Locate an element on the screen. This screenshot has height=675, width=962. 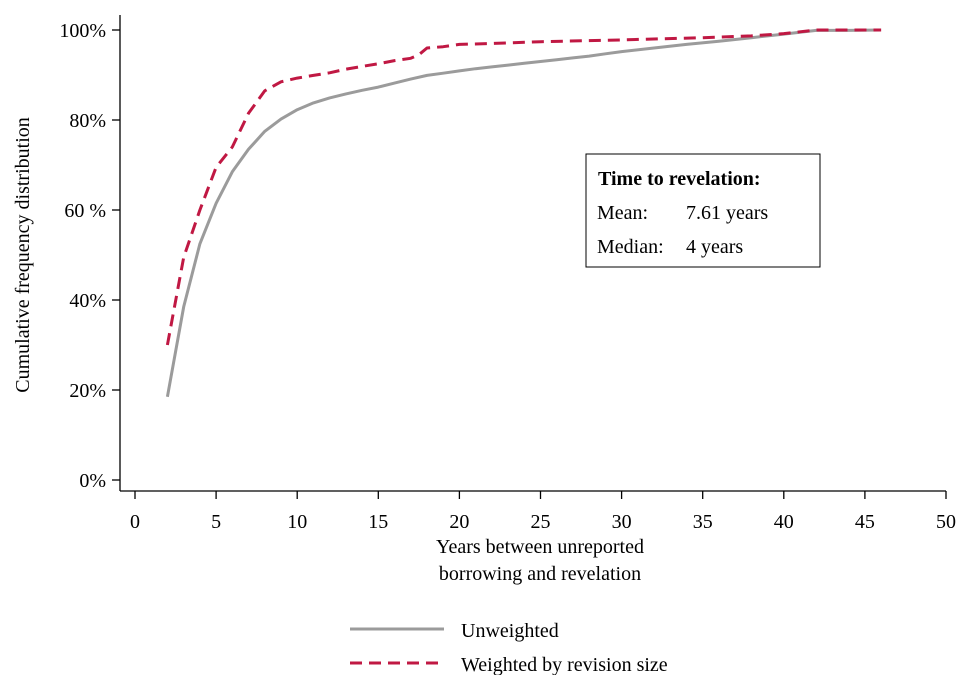
x-axis-label-line-2: borrowing and revelation is located at coordinates (540, 574).